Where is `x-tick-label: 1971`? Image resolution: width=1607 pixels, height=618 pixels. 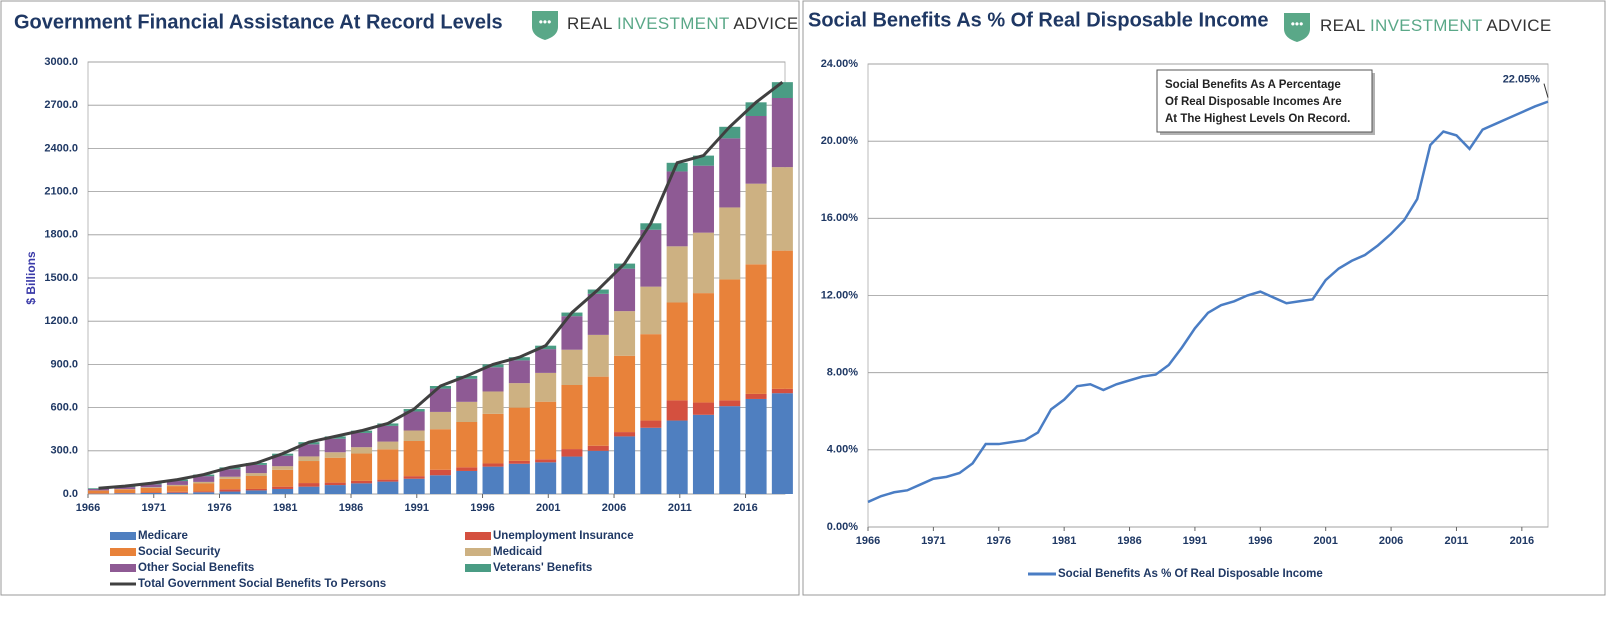 x-tick-label: 1971 is located at coordinates (154, 508).